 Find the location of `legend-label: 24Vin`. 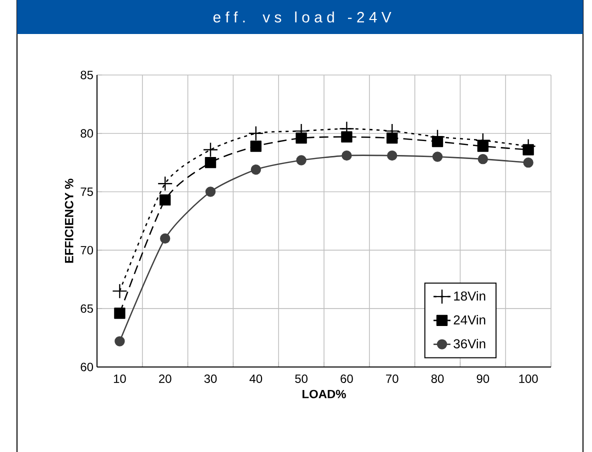

legend-label: 24Vin is located at coordinates (470, 319).